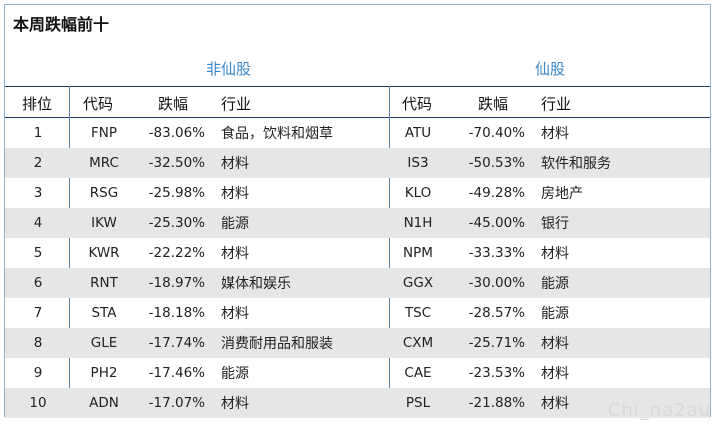 Image resolution: width=717 pixels, height=425 pixels. What do you see at coordinates (357, 223) in the screenshot?
I see `table-row: 4 IKW -25.30% 能源 N1H -45.00% 银行` at bounding box center [357, 223].